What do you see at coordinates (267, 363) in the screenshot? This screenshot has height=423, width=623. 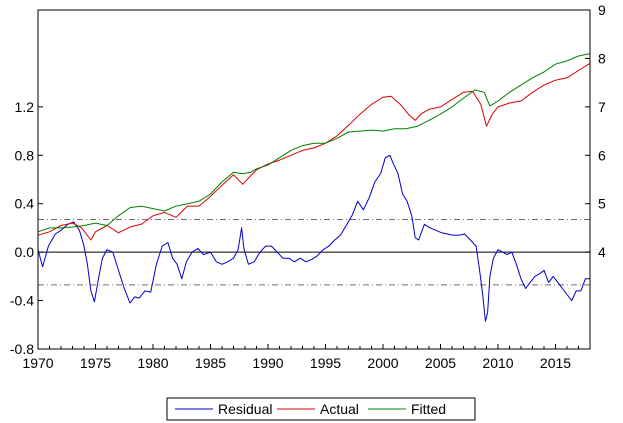 I see `x-tick-label: 1990` at bounding box center [267, 363].